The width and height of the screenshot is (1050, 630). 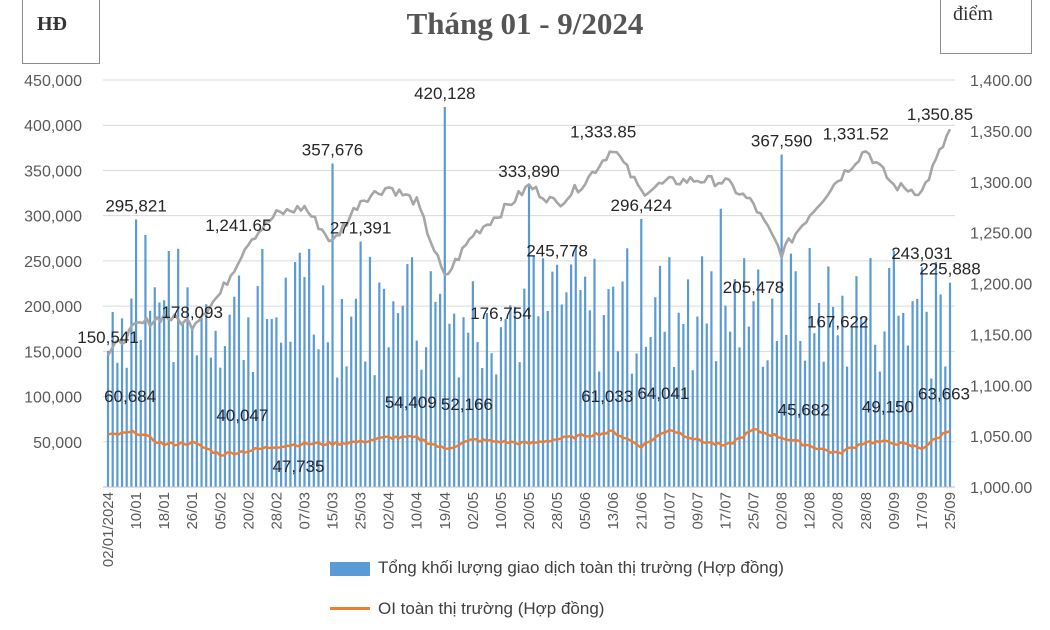 What do you see at coordinates (529, 511) in the screenshot?
I see `x-tick-label: 20/05` at bounding box center [529, 511].